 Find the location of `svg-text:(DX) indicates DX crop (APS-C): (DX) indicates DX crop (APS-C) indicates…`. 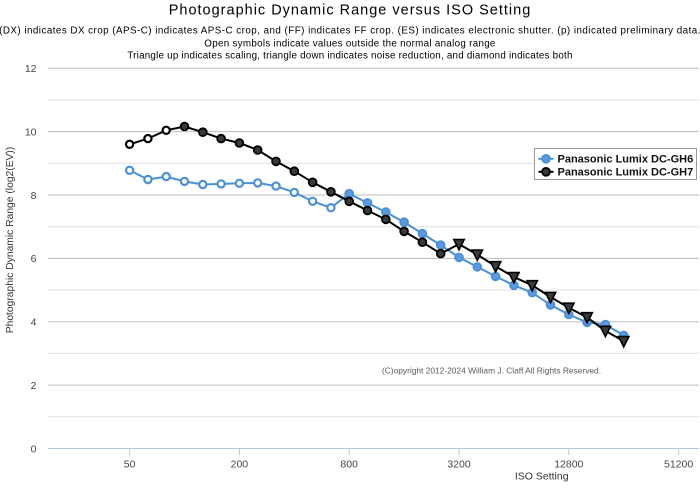

svg-text:(DX) indicates DX crop (APS-C): (DX) indicates DX crop (APS-C) indicates… is located at coordinates (350, 30).